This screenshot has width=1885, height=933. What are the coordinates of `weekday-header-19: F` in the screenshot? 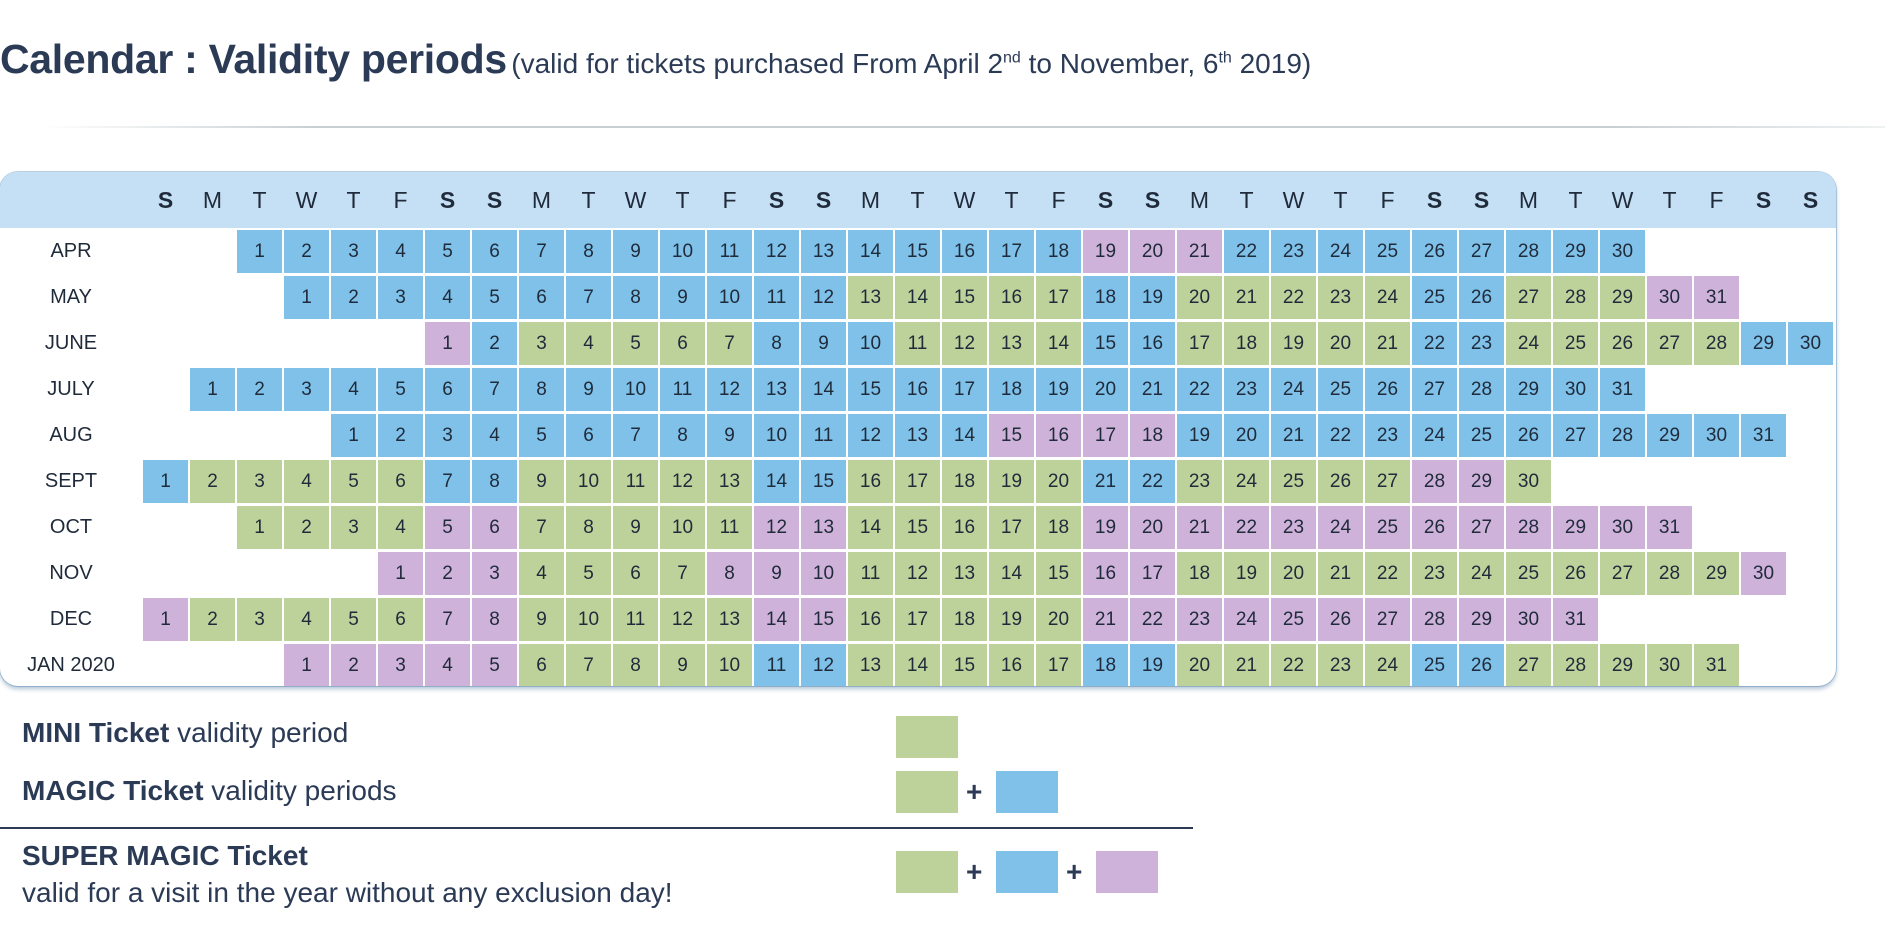 It's located at (1058, 200).